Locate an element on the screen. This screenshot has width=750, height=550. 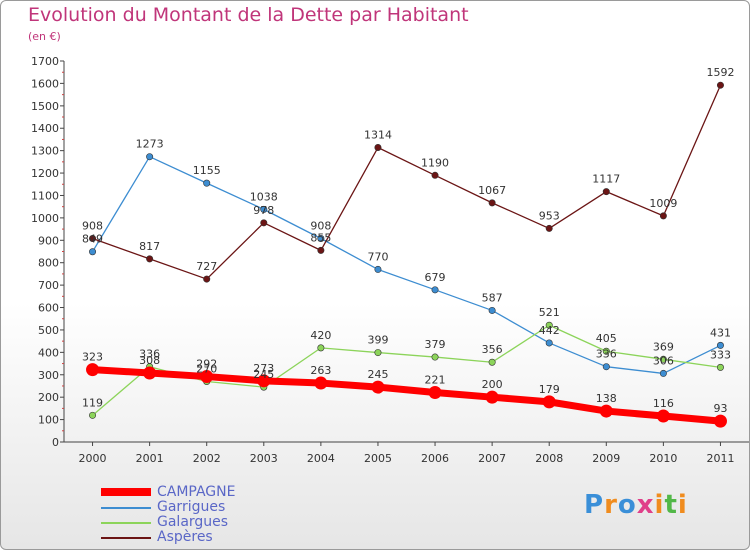
x-tick-label: 2011 is located at coordinates (720, 458).